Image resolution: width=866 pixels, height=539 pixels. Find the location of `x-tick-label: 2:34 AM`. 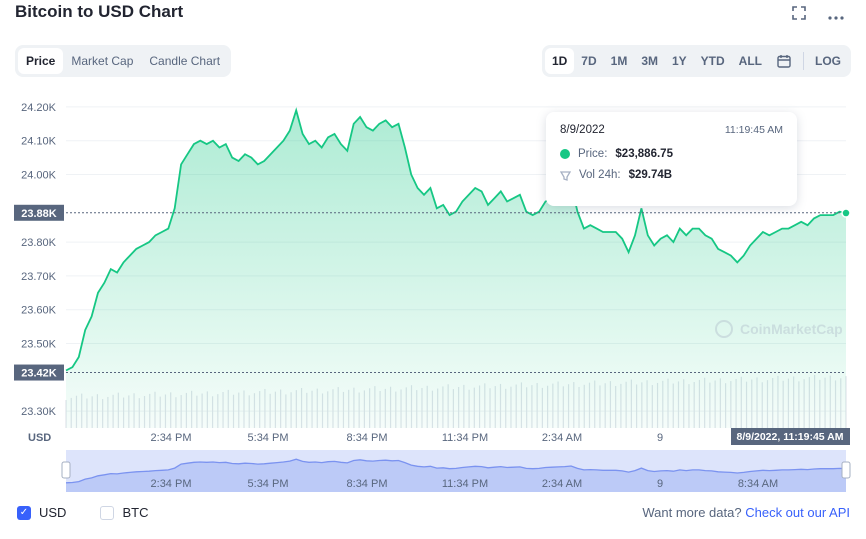

x-tick-label: 2:34 AM is located at coordinates (562, 438).